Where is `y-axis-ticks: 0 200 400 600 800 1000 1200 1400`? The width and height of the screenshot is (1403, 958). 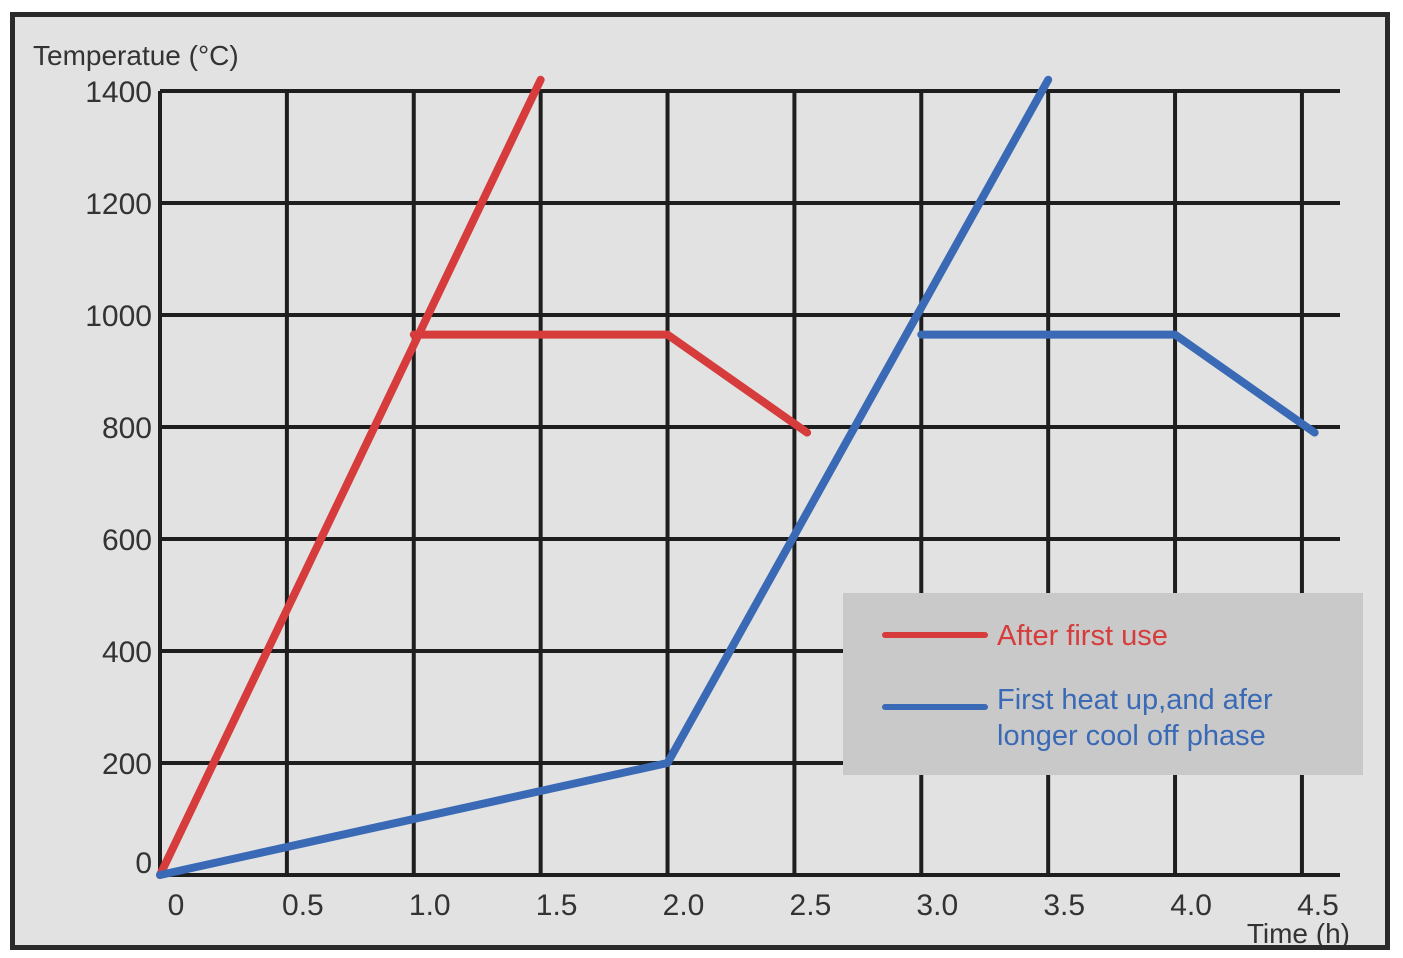
y-axis-ticks: 0 200 400 600 800 1000 1200 1400 is located at coordinates (118, 478).